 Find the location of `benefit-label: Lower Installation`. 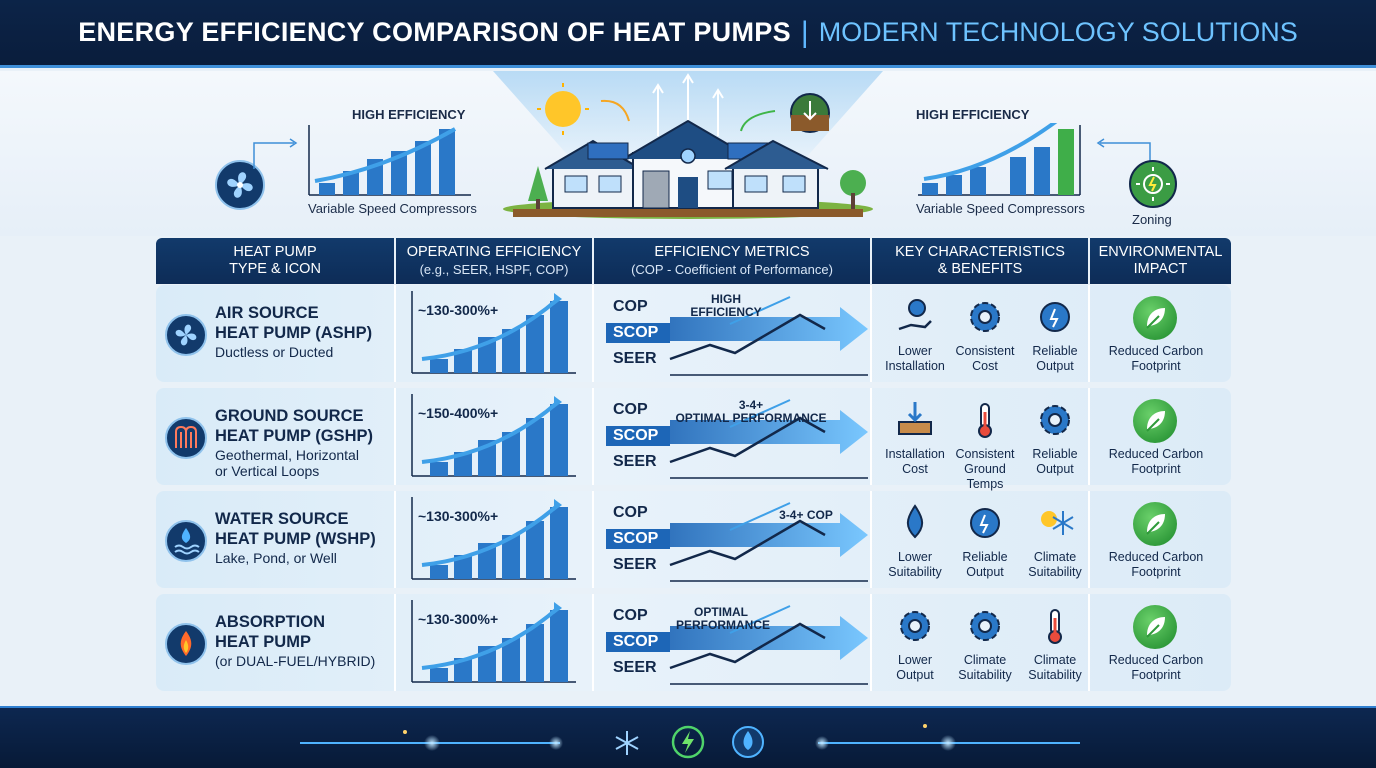

benefit-label: Lower Installation is located at coordinates (915, 358).